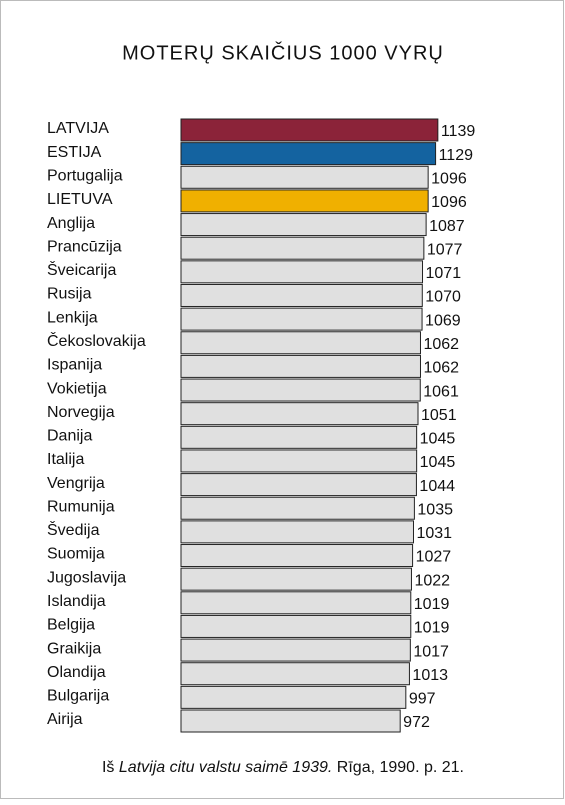 The width and height of the screenshot is (565, 805). What do you see at coordinates (432, 580) in the screenshot?
I see `value-label: 1022` at bounding box center [432, 580].